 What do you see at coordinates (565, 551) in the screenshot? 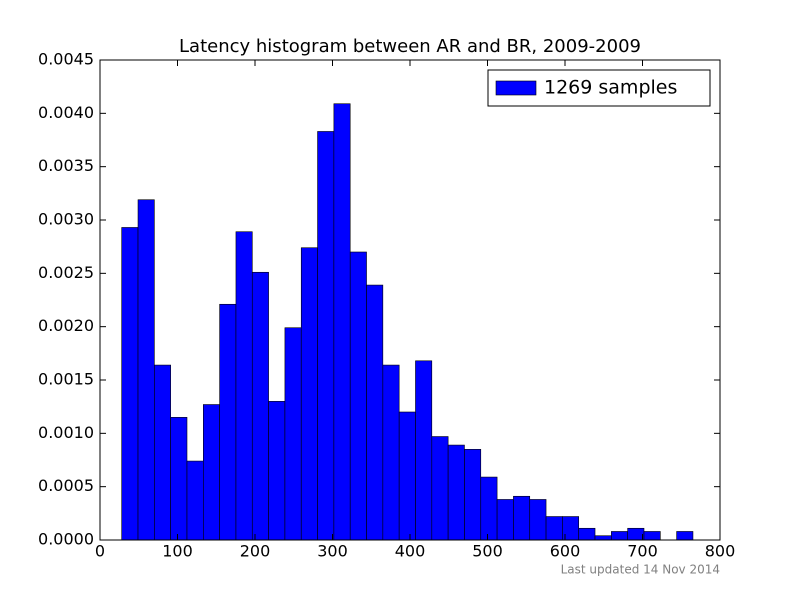
I see `x-tick-label: 600` at bounding box center [565, 551].